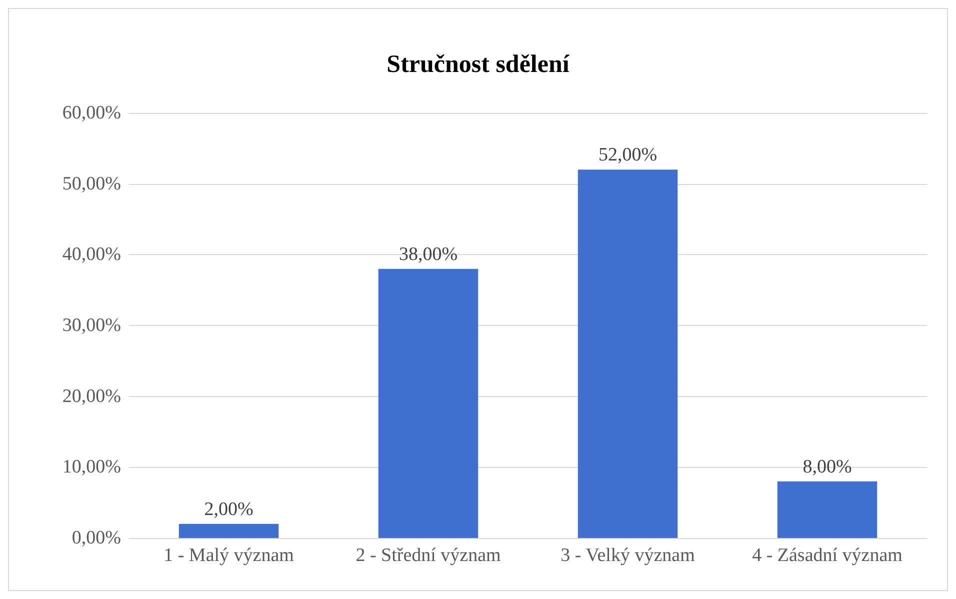 This screenshot has height=599, width=956. I want to click on data-label: 2,00%, so click(229, 509).